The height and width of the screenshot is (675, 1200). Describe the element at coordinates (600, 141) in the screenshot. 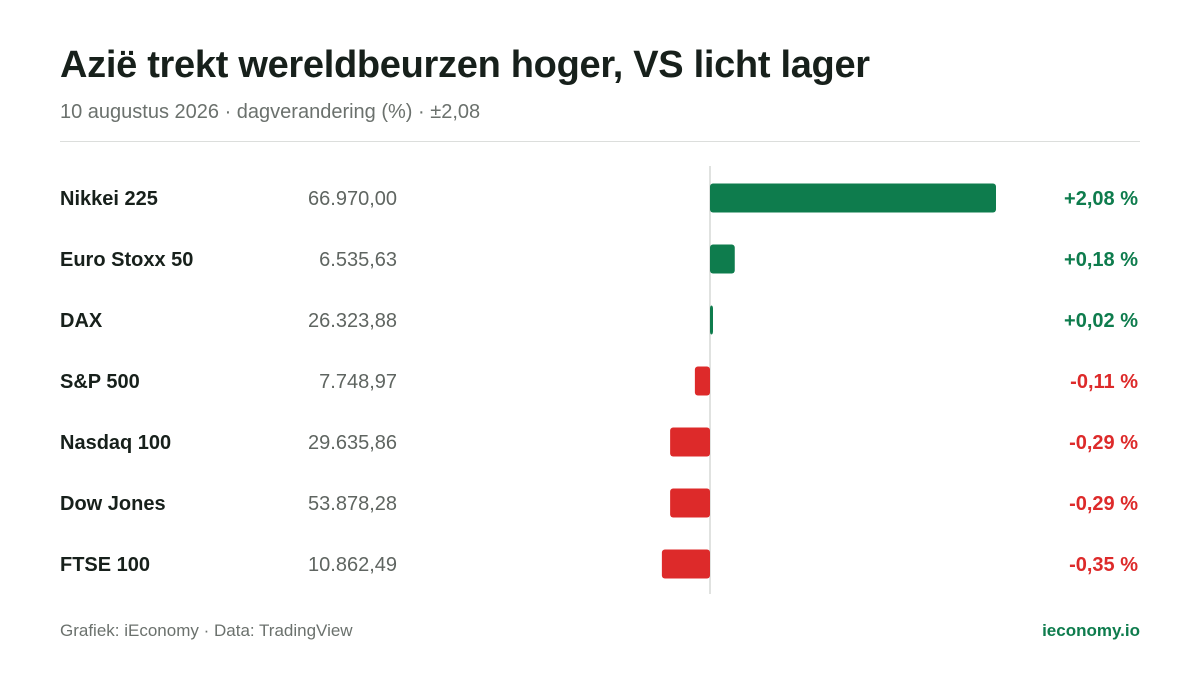

I see `header-divider` at that location.